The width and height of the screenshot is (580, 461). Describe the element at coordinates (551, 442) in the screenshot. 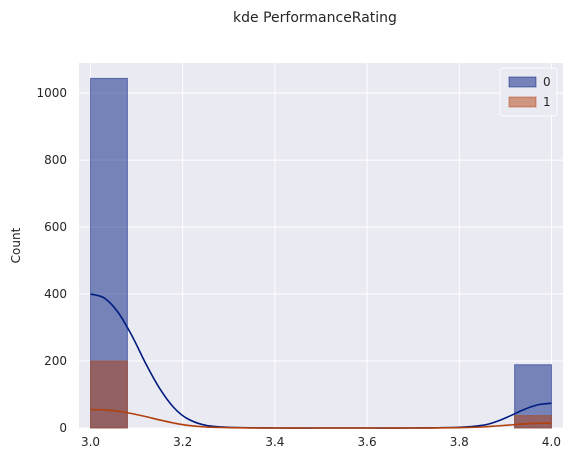

I see `x-tick-label: 4.0` at that location.